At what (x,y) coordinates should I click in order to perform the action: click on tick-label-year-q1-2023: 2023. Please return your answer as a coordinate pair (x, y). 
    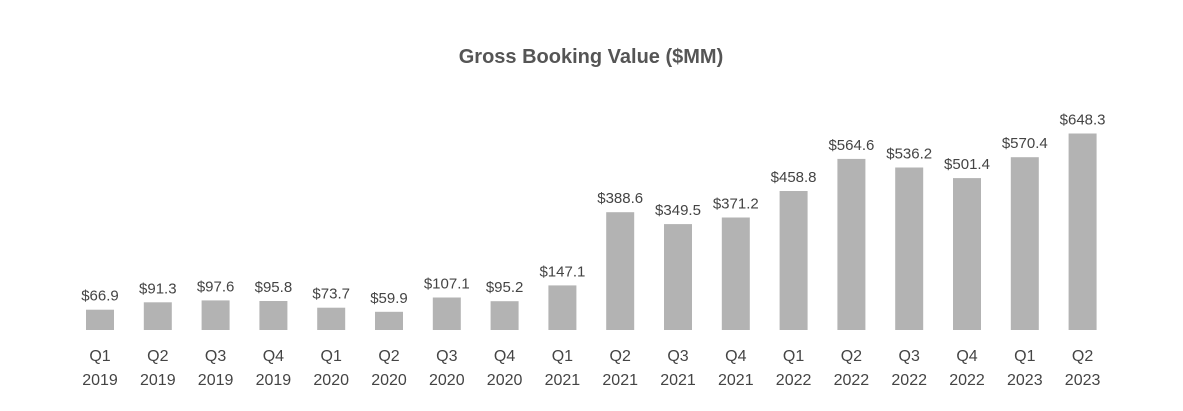
    Looking at the image, I should click on (1025, 380).